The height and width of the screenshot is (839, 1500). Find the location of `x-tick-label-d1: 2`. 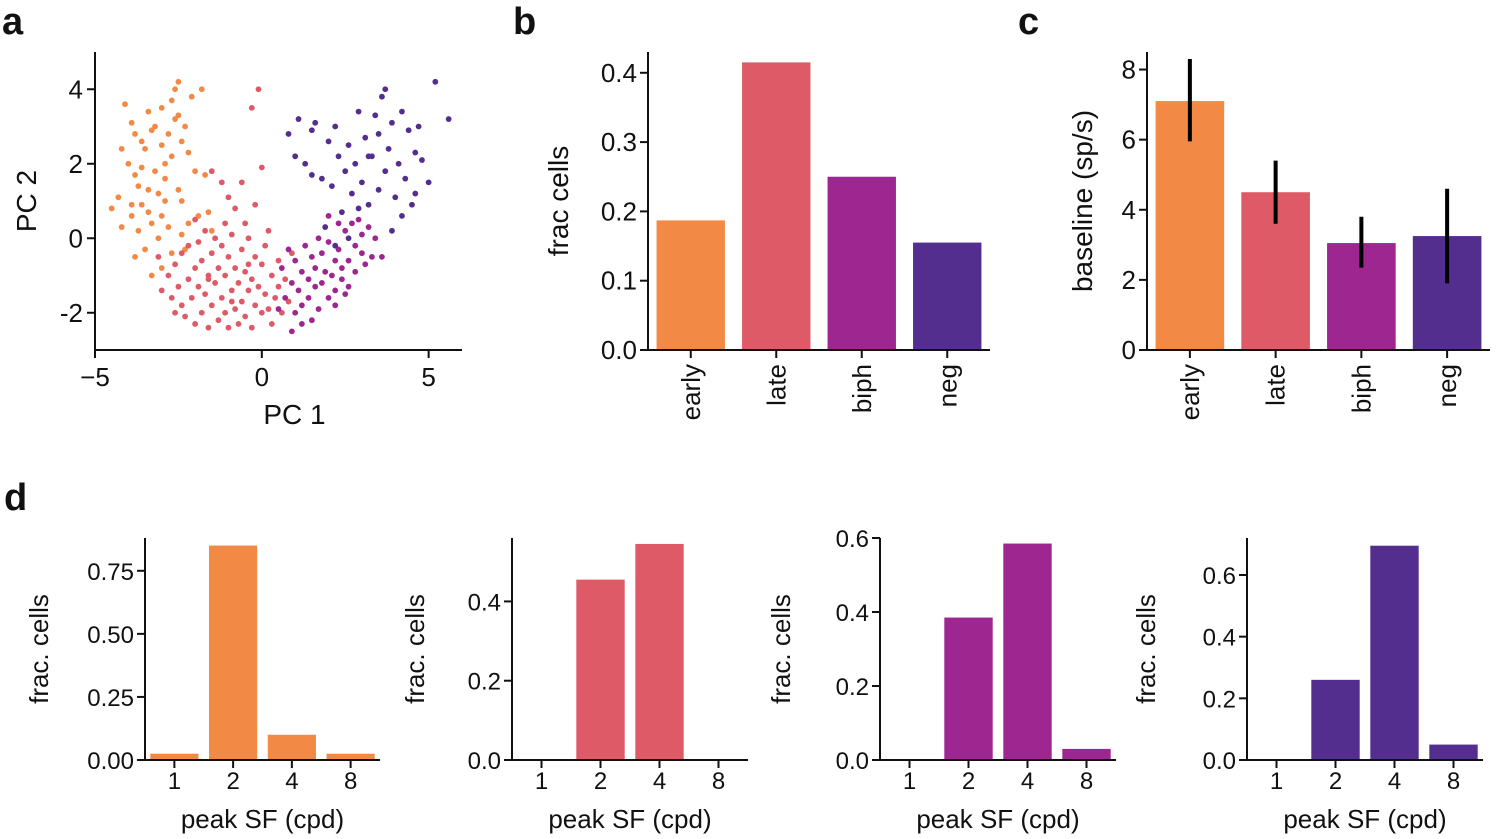

x-tick-label-d1: 2 is located at coordinates (232, 781).